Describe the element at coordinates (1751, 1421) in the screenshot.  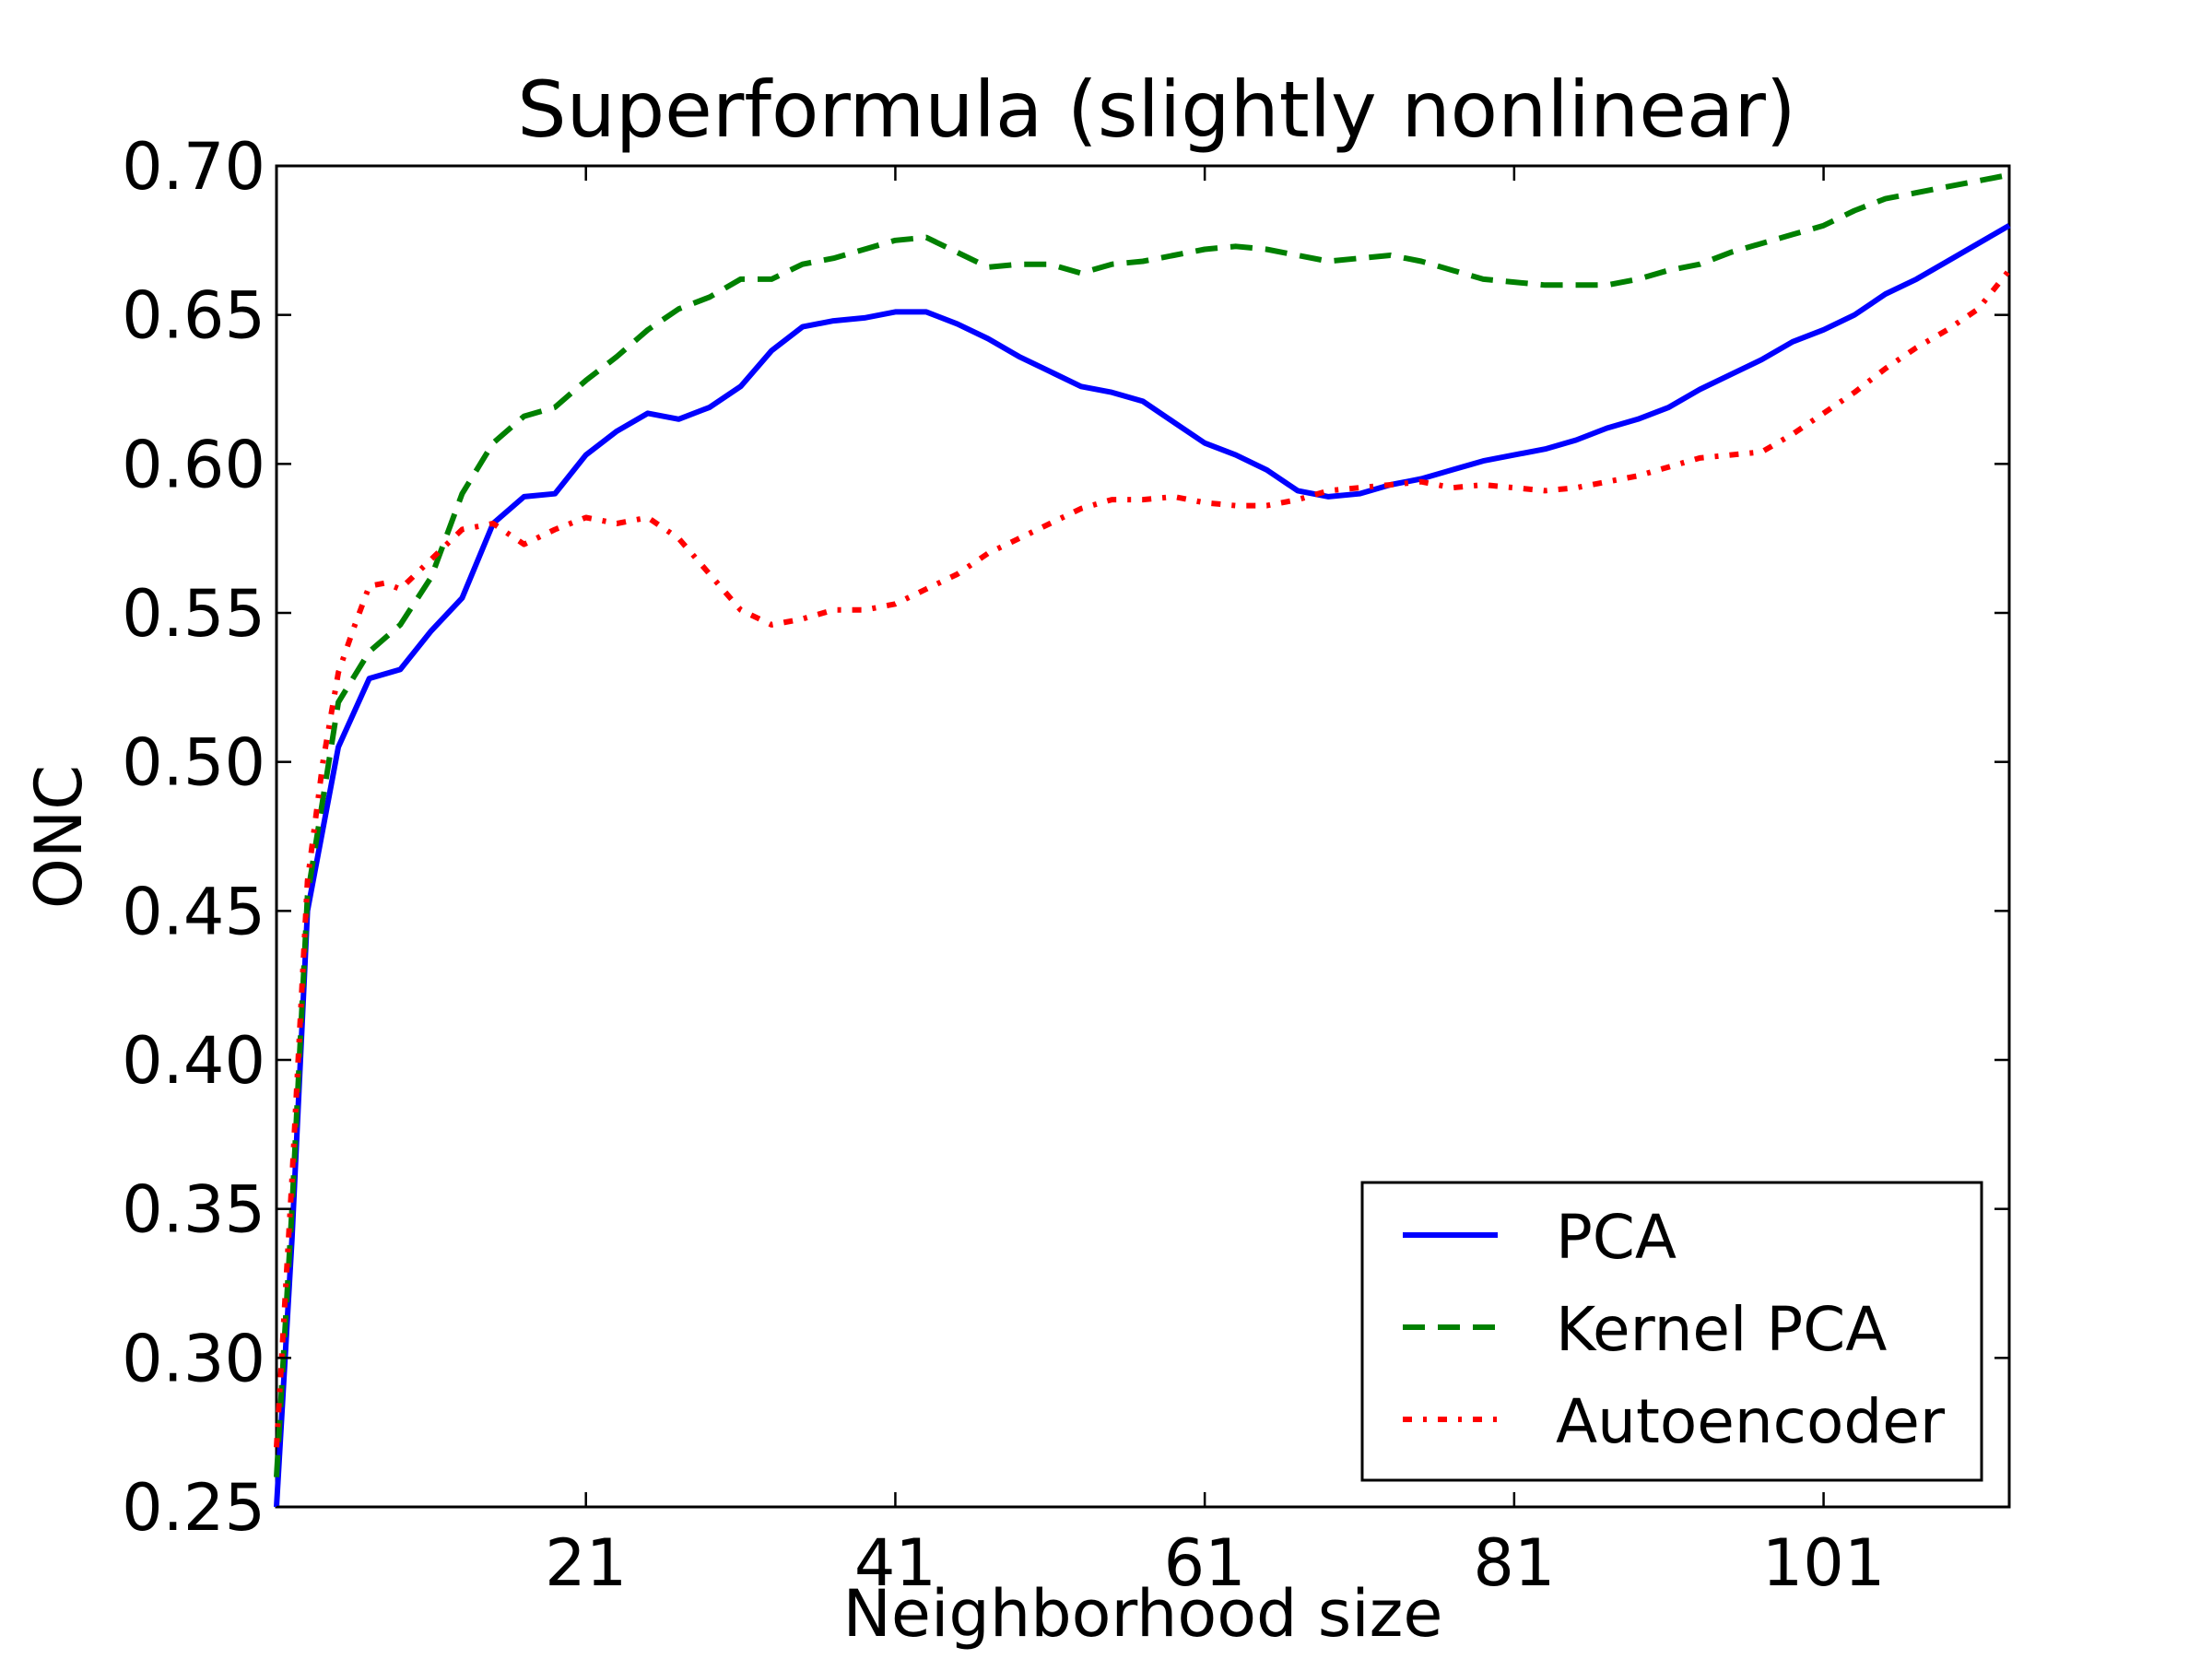
I see `legend-label: Autoencoder` at that location.